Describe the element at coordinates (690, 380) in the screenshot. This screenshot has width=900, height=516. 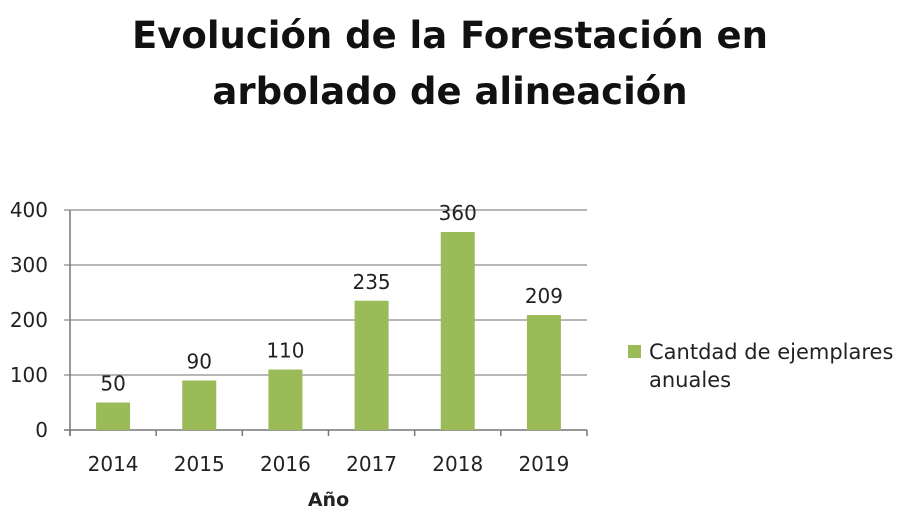
I see `legend-label-line-2: anuales` at that location.